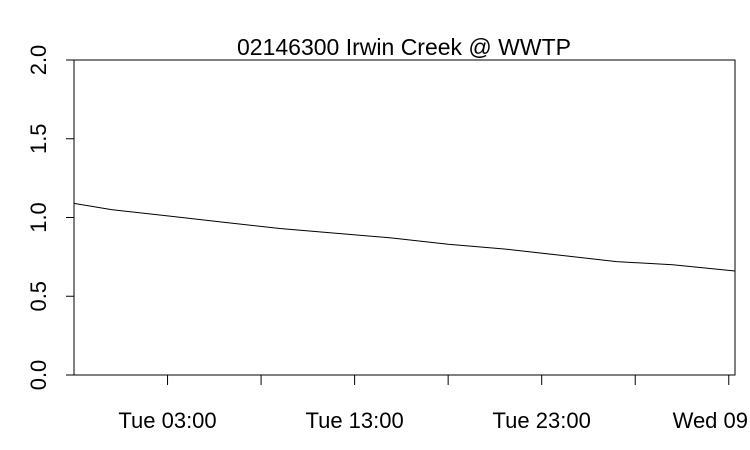 The width and height of the screenshot is (750, 450). What do you see at coordinates (38, 60) in the screenshot?
I see `y-tick-label: 2.0` at bounding box center [38, 60].